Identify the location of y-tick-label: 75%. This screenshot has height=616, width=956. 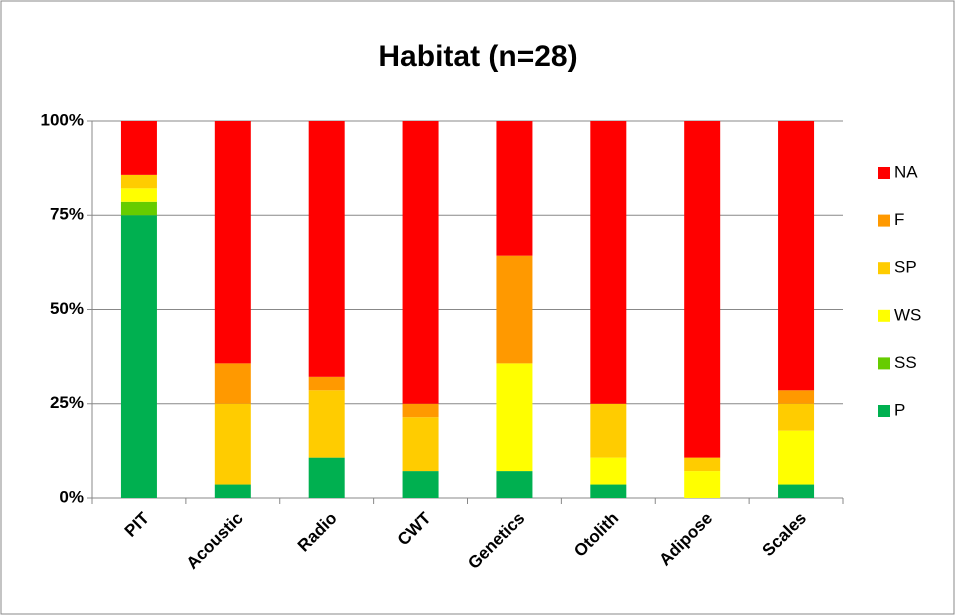
(67, 214).